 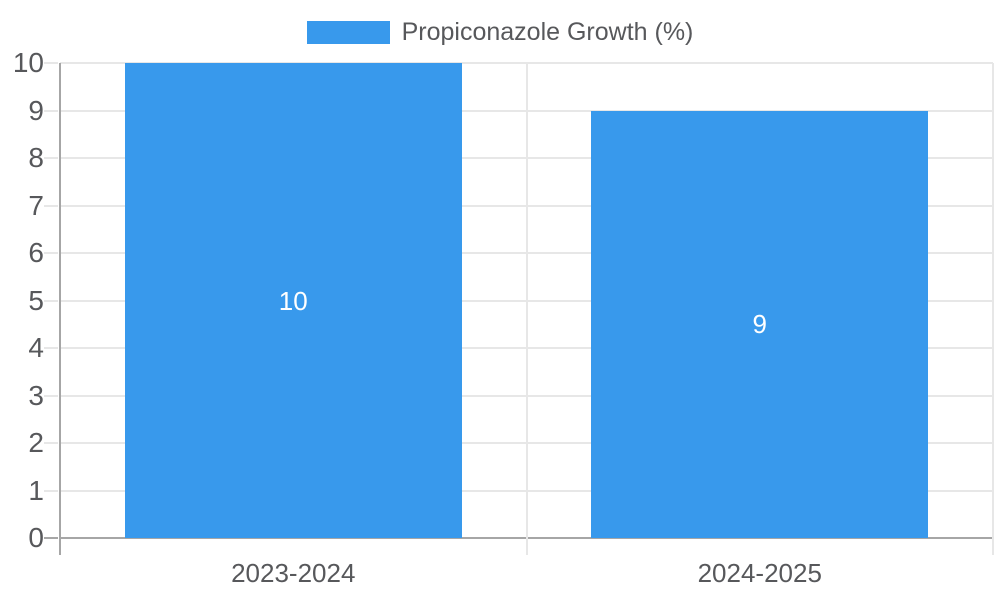 I want to click on y-tick-label: 5, so click(x=36, y=300).